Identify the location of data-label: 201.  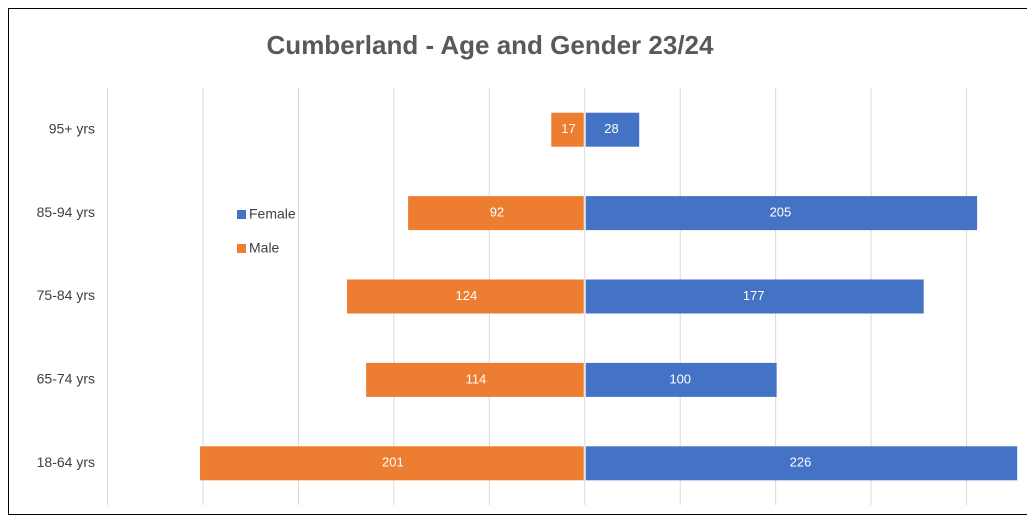
(393, 462).